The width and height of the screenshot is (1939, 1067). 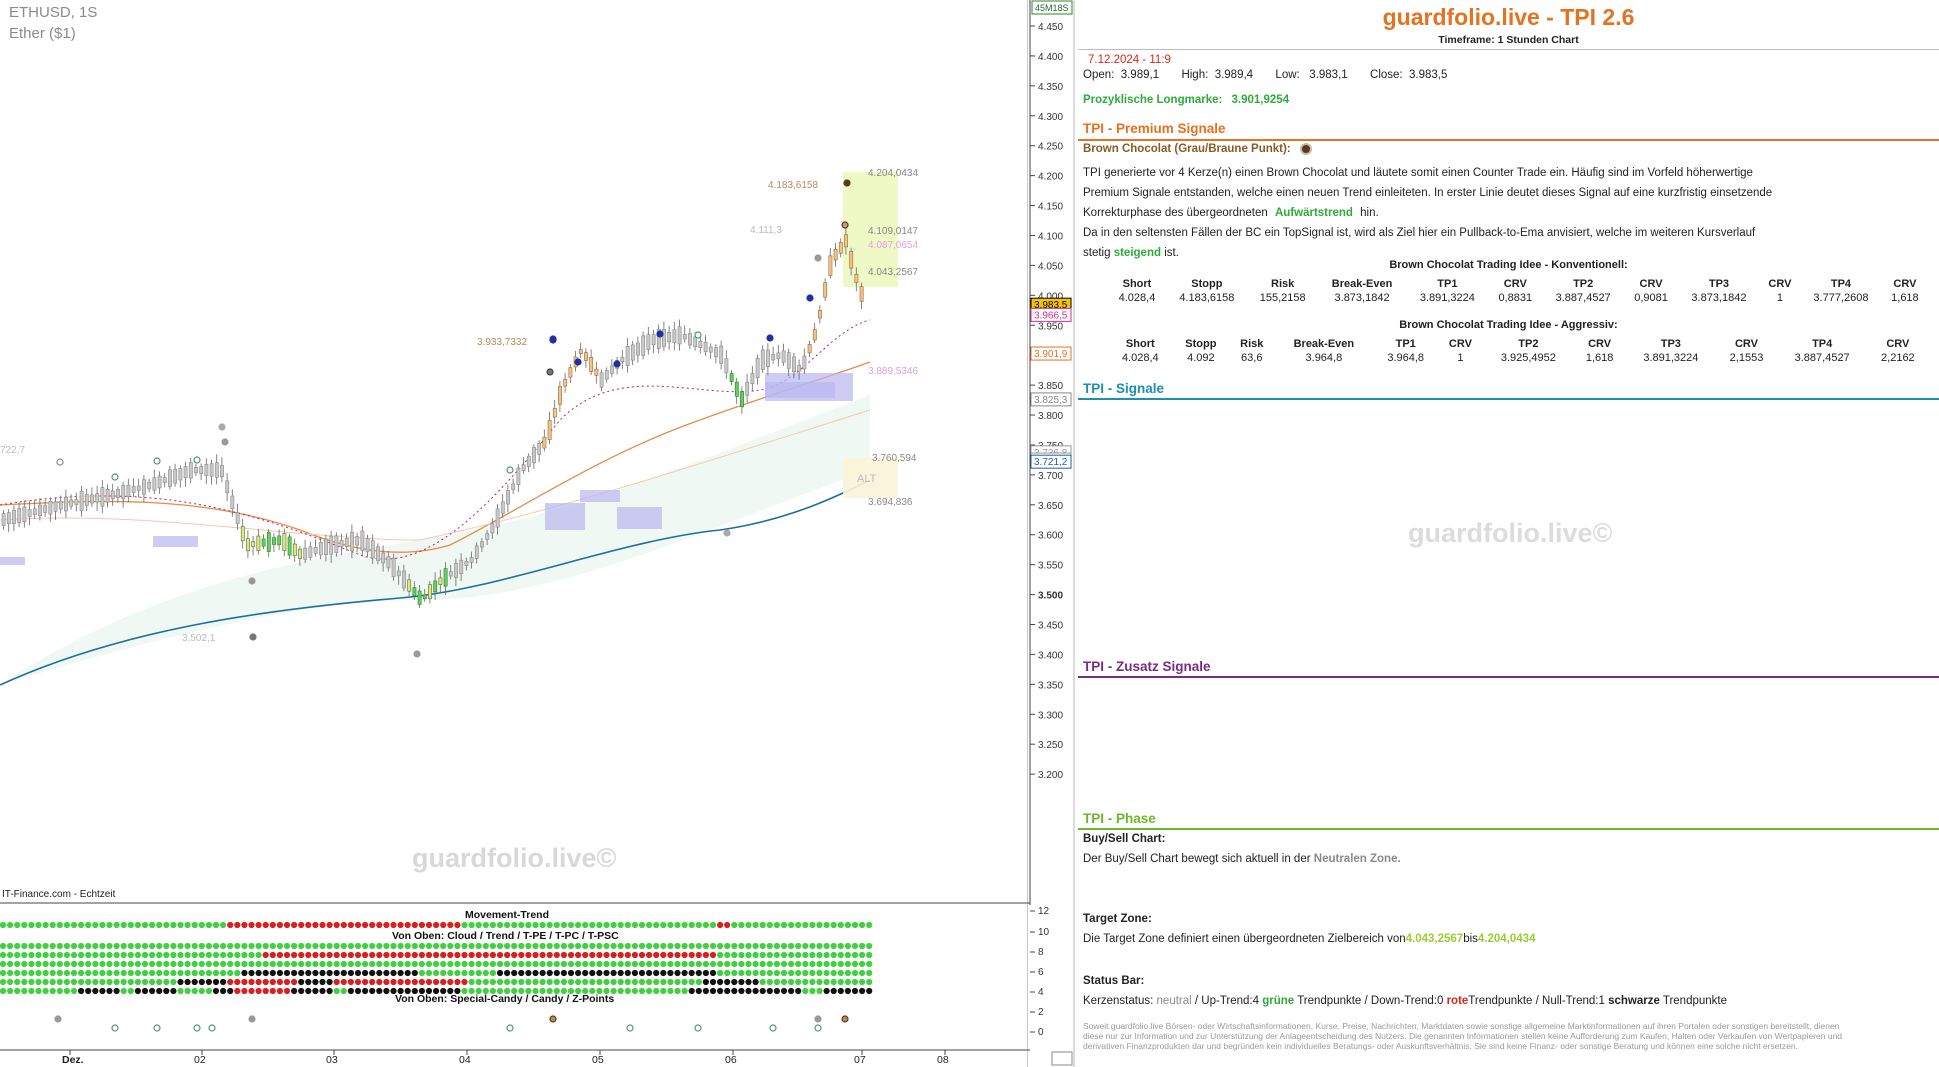 I want to click on settings-icon, so click(x=1062, y=1058).